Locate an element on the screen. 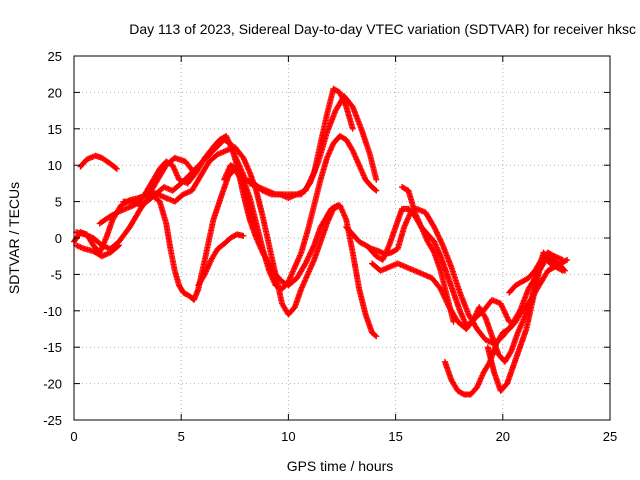 The height and width of the screenshot is (480, 640). y-tick-label: 20 is located at coordinates (55, 92).